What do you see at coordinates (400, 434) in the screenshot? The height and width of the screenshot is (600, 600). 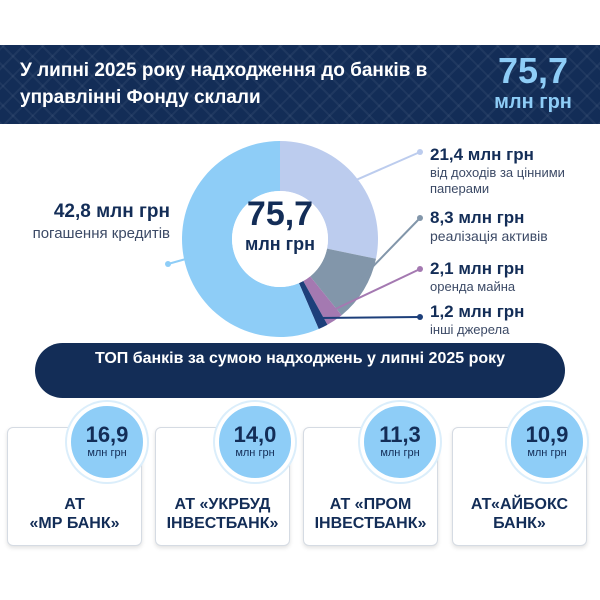 I see `bank-amount-3: 11,3` at bounding box center [400, 434].